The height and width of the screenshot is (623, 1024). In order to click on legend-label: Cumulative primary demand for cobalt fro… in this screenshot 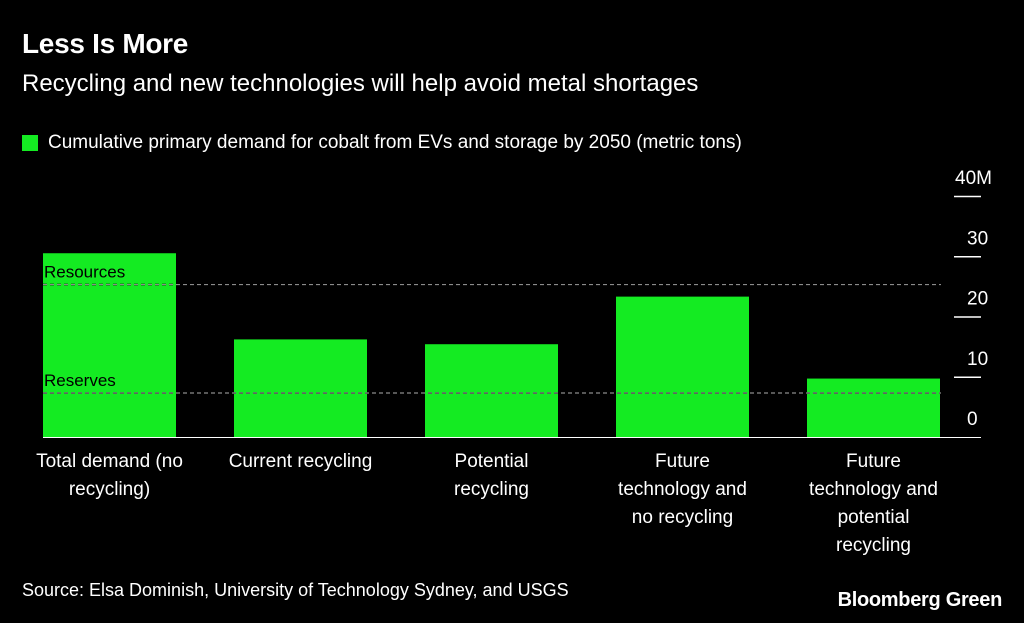, I will do `click(395, 142)`.